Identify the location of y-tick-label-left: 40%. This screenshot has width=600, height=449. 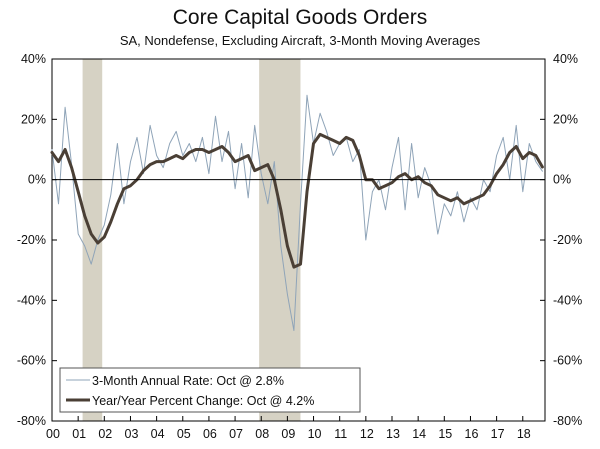
(33, 59).